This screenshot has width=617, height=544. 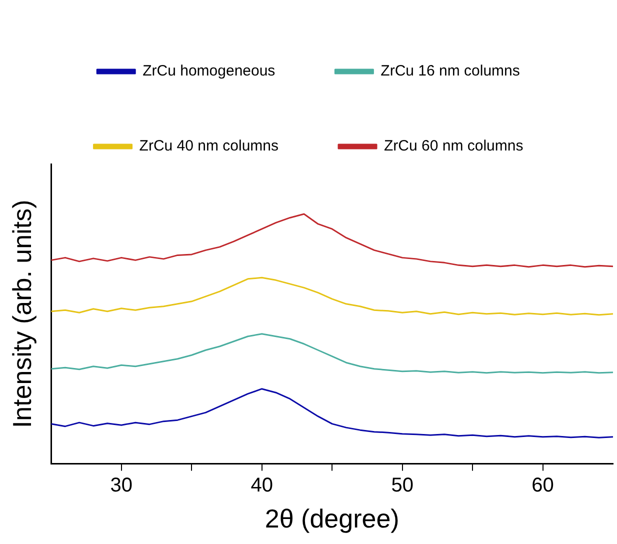 I want to click on x-tick-label: 40, so click(x=261, y=485).